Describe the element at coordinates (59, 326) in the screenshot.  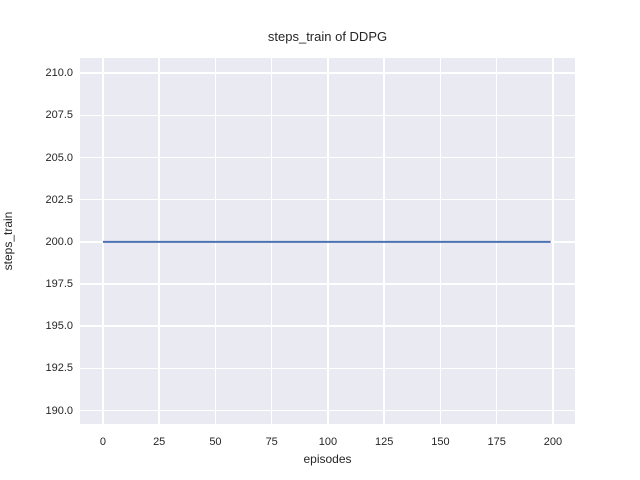
I see `y-tick-label: 195.0` at that location.